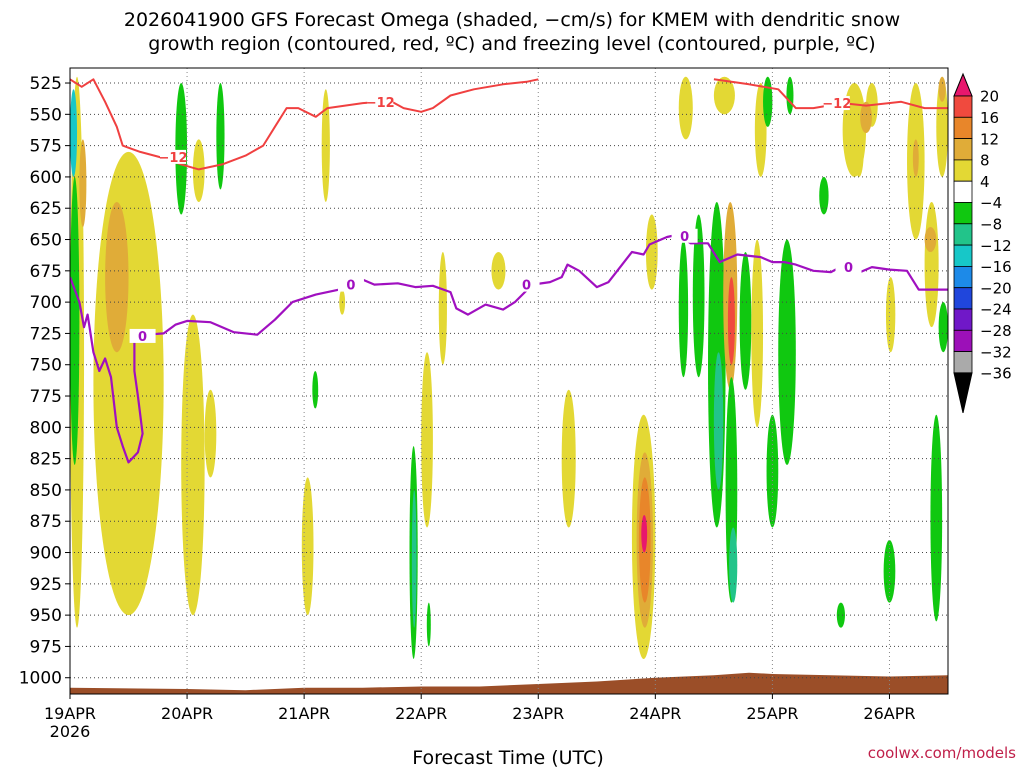 The image size is (1024, 768). Describe the element at coordinates (996, 374) in the screenshot. I see `colorbar-label: −36` at that location.